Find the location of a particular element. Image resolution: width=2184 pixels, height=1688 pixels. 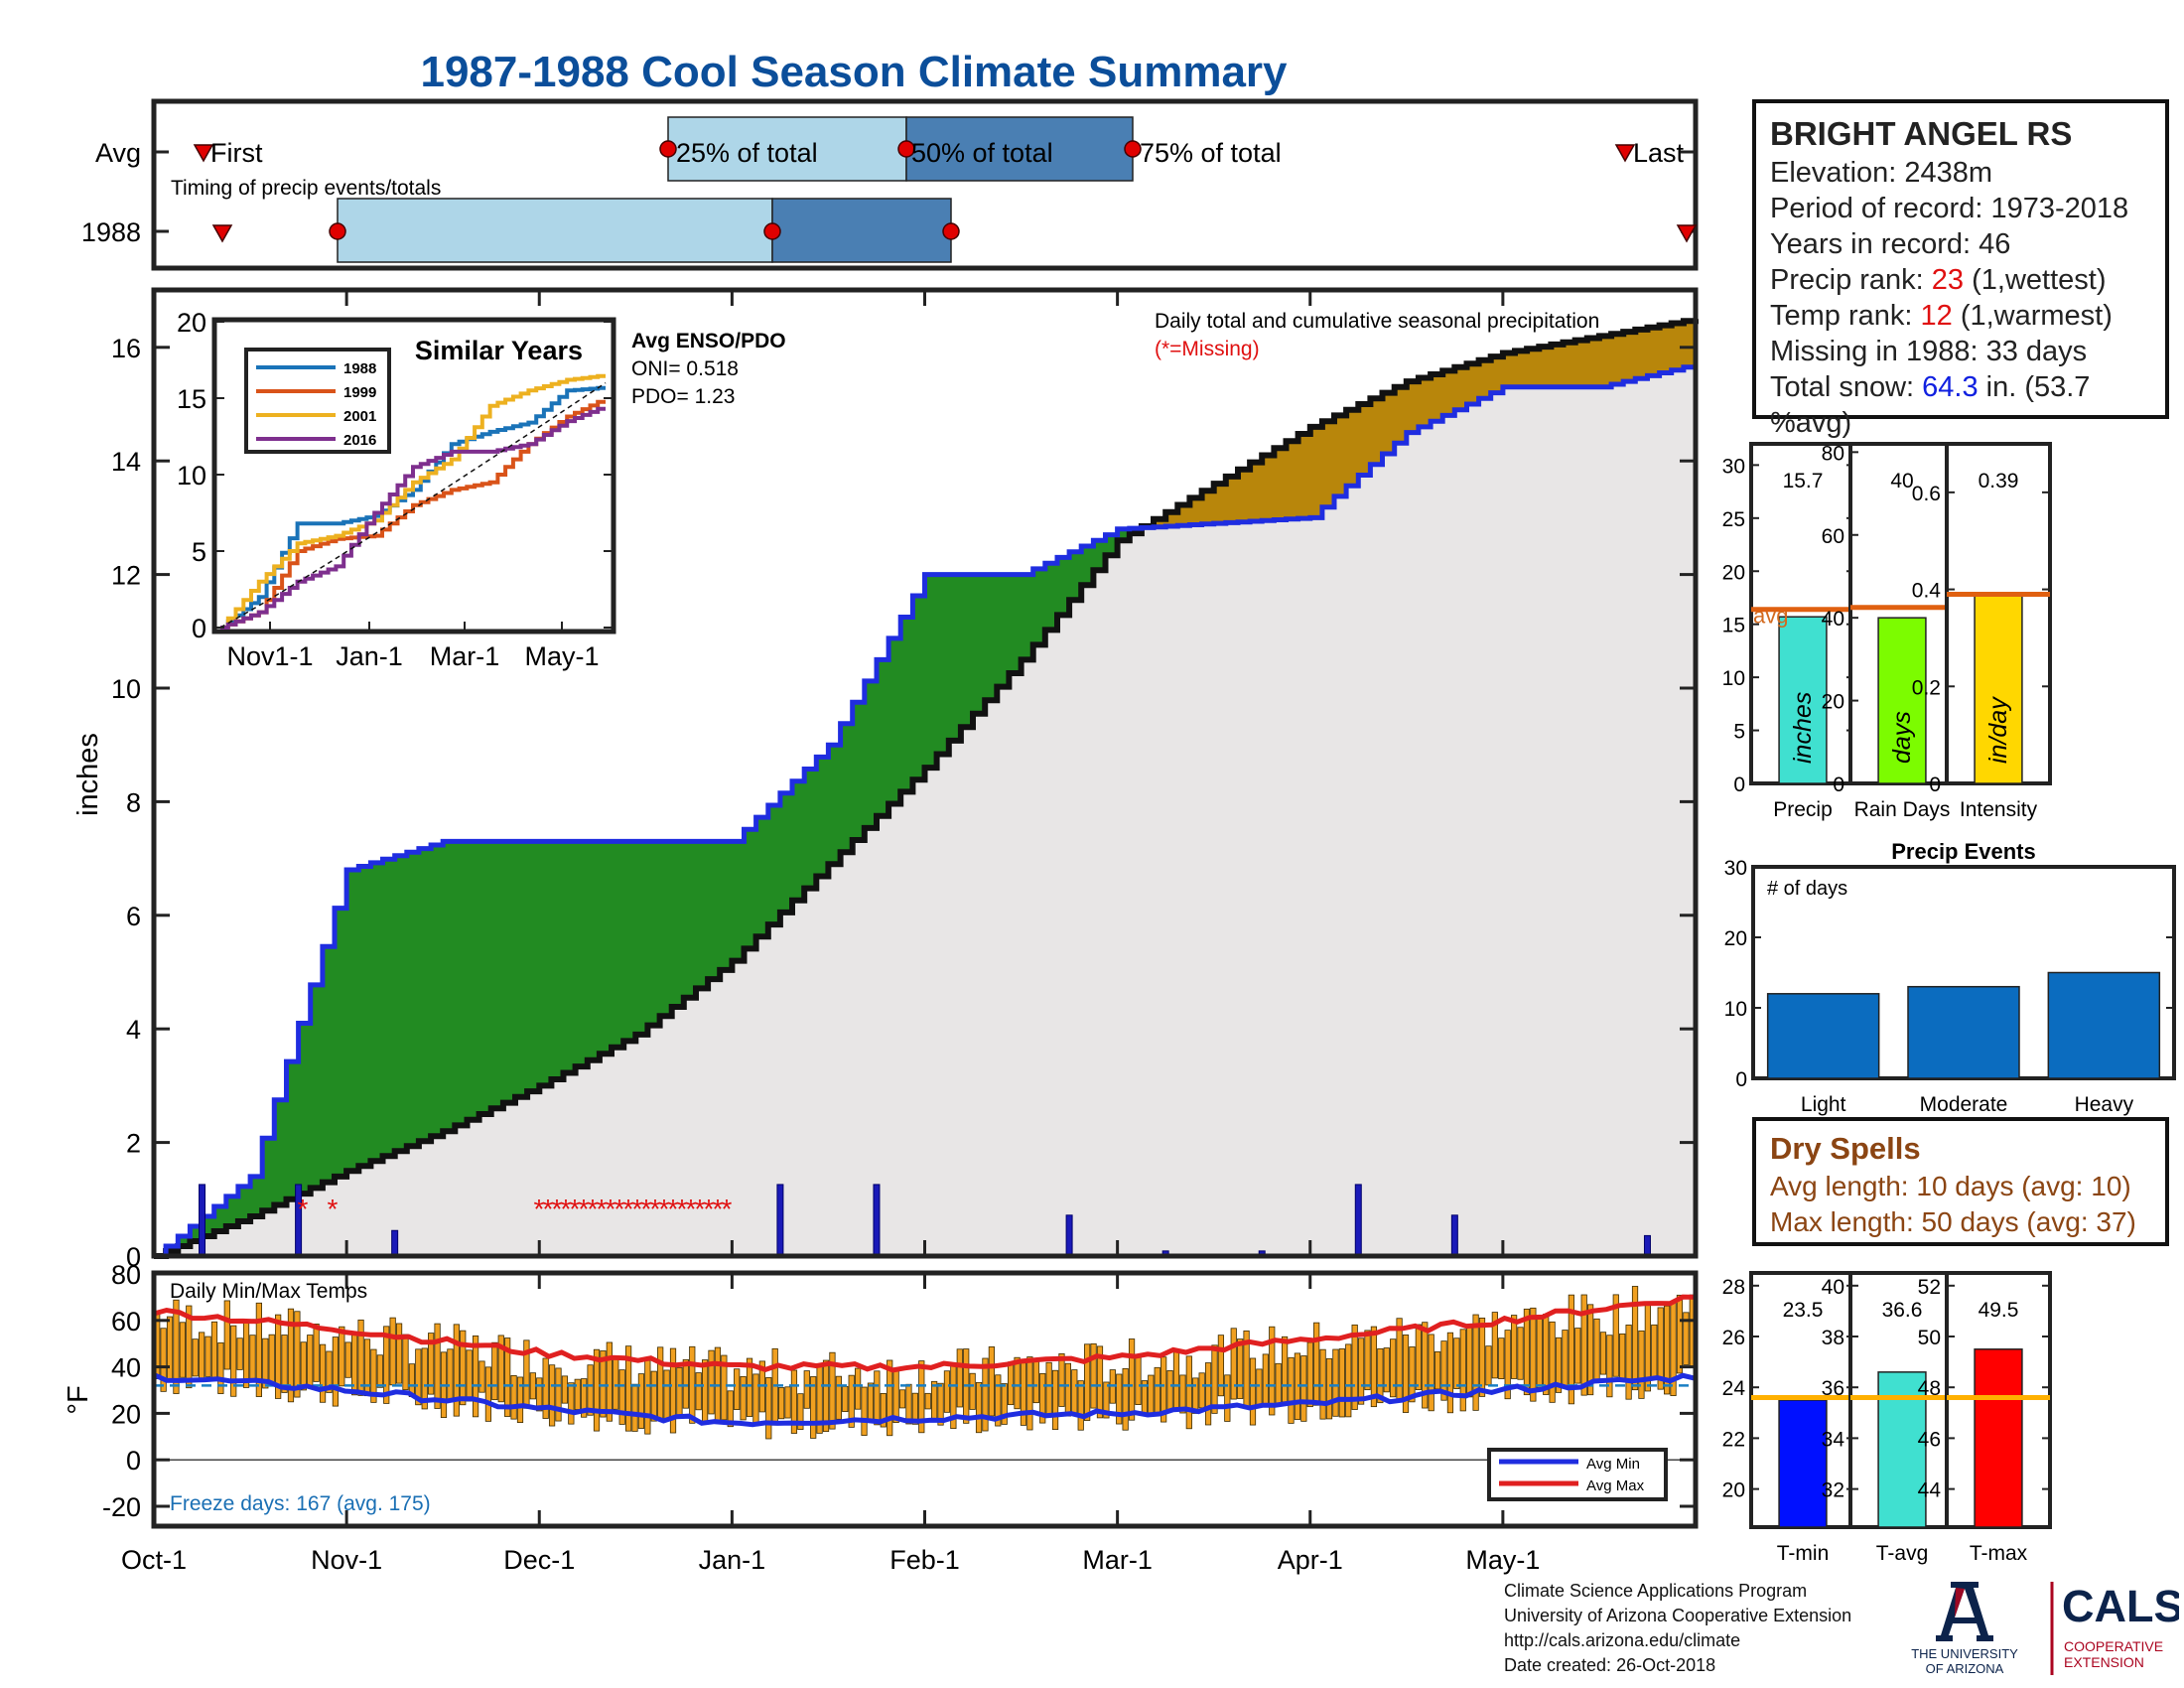

temp-ytick-label: -20 is located at coordinates (121, 1507).